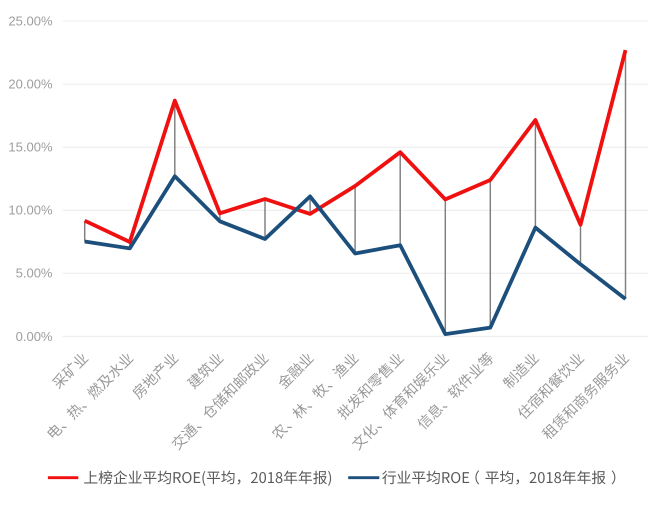 This screenshot has width=651, height=509. What do you see at coordinates (30, 84) in the screenshot?
I see `svg-text: 20.00%` at bounding box center [30, 84].